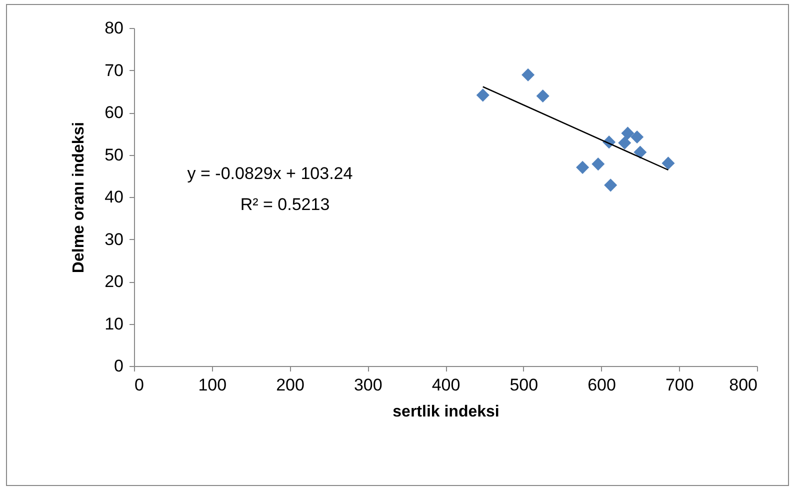 The height and width of the screenshot is (492, 797). I want to click on annotation: R² = 0.5213, so click(285, 204).